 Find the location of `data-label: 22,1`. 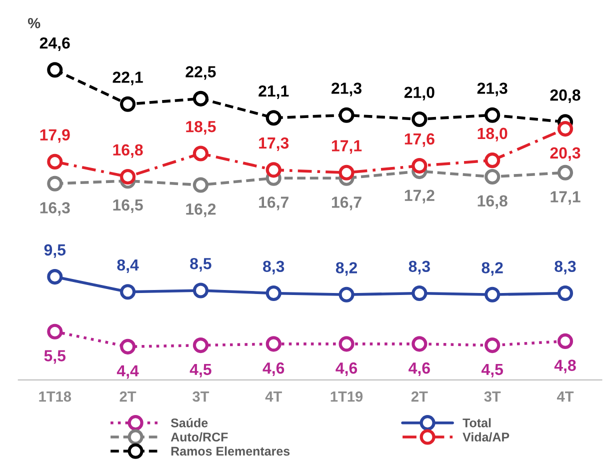

data-label: 22,1 is located at coordinates (127, 79).